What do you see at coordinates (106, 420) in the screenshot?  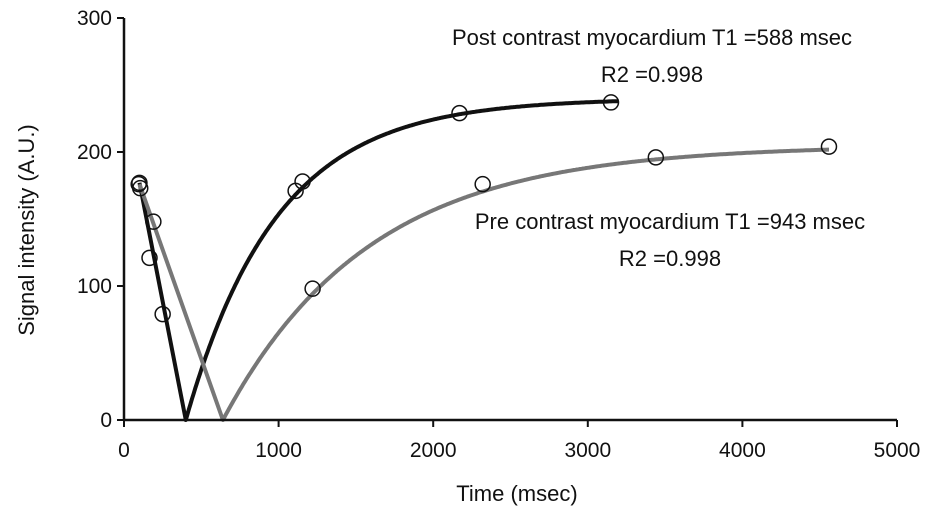 I see `y-tick-label: 0` at bounding box center [106, 420].